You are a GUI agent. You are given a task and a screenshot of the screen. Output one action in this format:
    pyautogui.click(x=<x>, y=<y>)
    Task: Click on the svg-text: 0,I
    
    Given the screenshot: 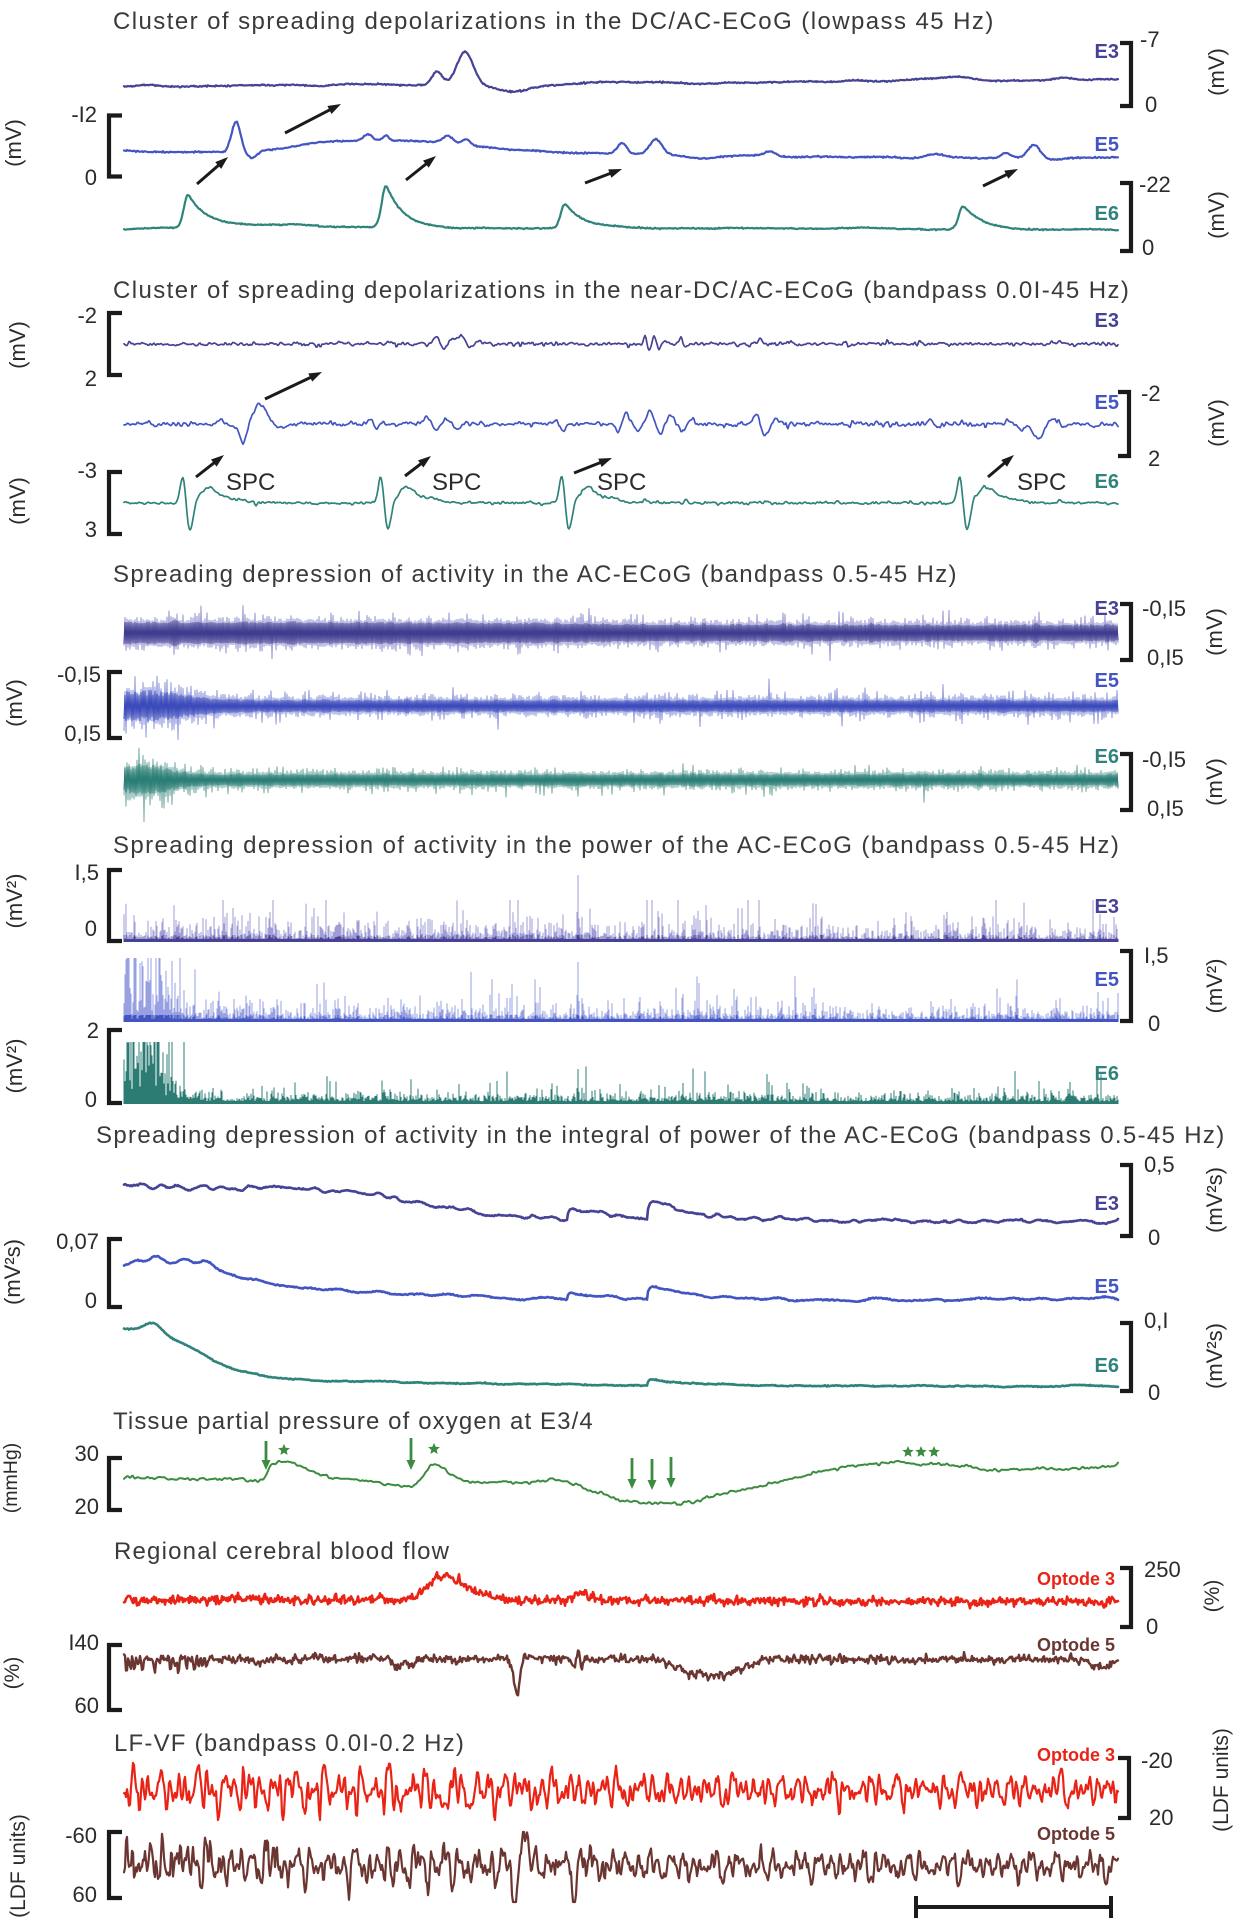 What is the action you would take?
    pyautogui.click(x=1156, y=1320)
    